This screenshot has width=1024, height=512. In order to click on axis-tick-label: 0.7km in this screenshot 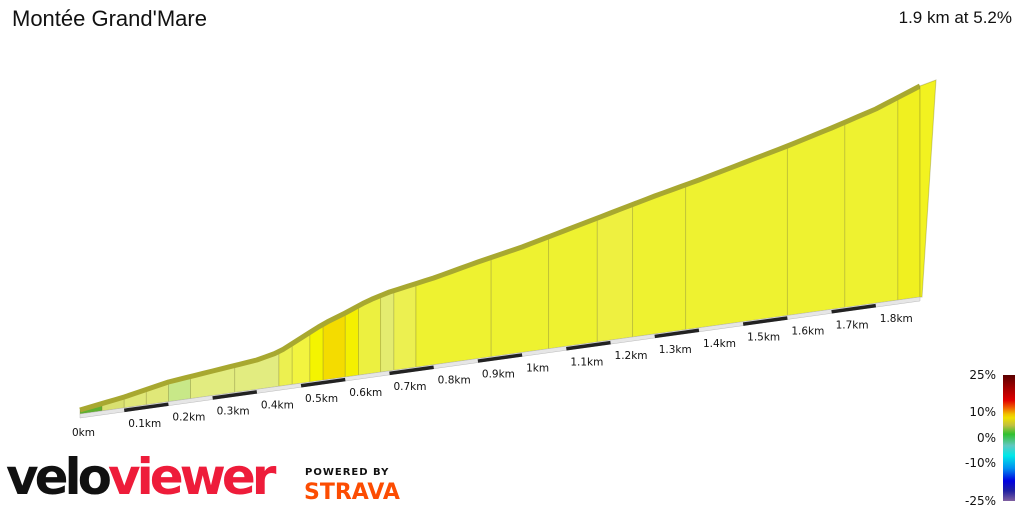, I will do `click(409, 387)`.